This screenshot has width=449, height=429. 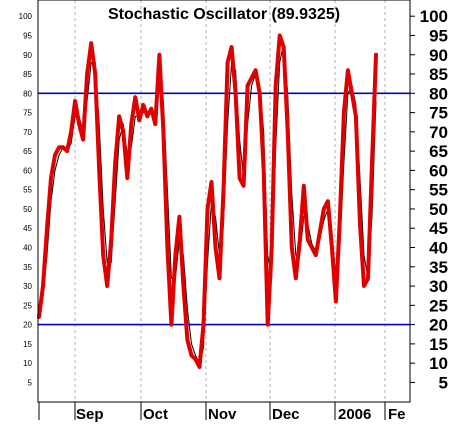 I want to click on x-axis: Sep Oct Nov Dec 2006 Fe, so click(x=222, y=412).